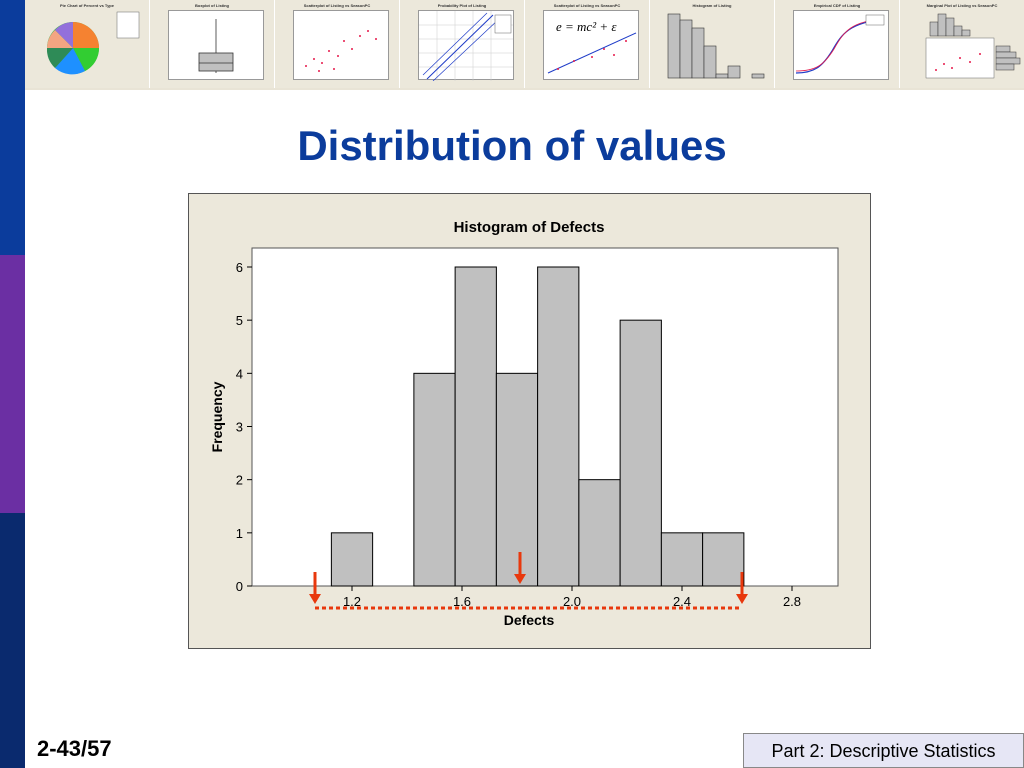 The image size is (1024, 768). Describe the element at coordinates (973, 46) in the screenshot. I see `marginal-plot-icon` at that location.